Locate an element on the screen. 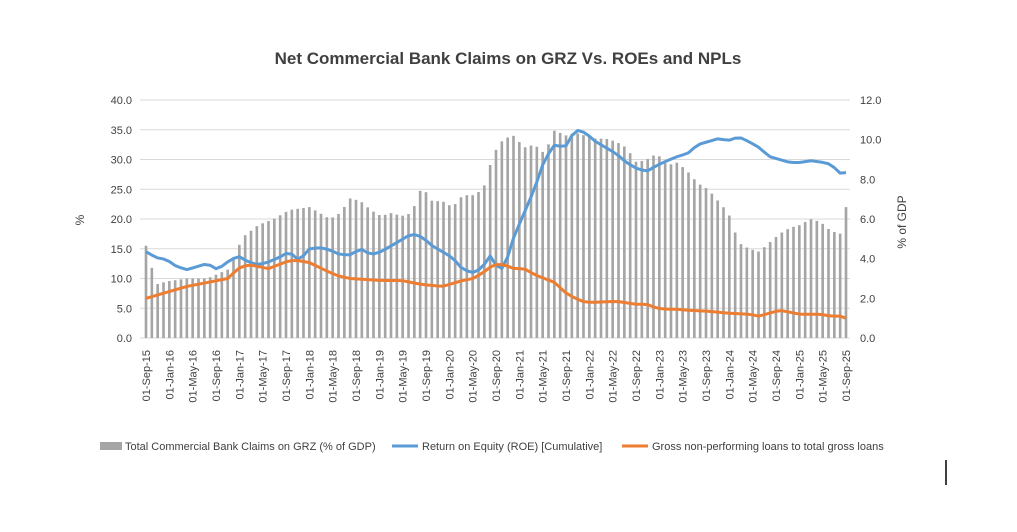 The image size is (1017, 532). x-tick-label: 01-Sep-25 is located at coordinates (847, 375).